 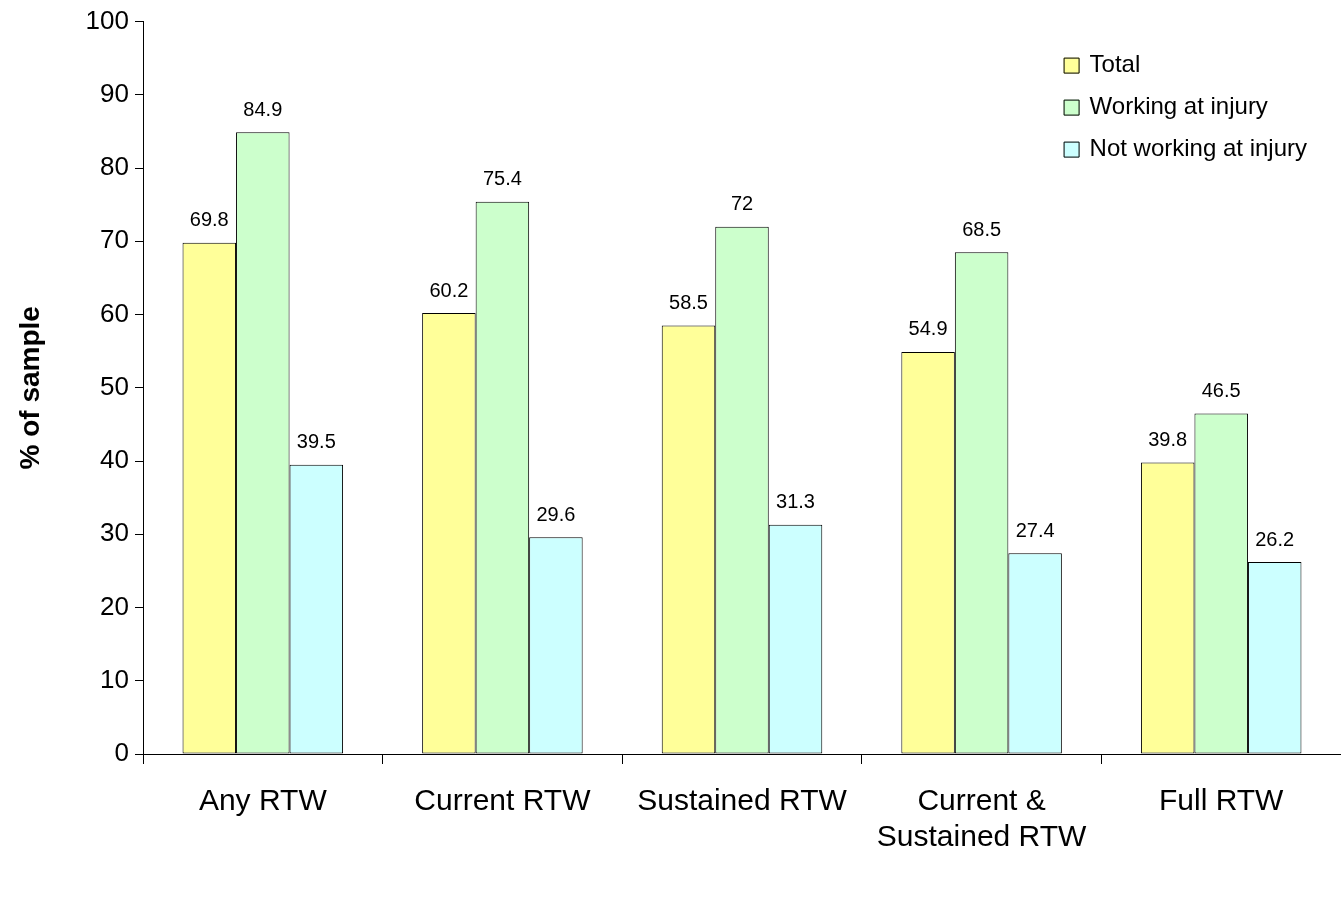 I want to click on x-tick-label: Sustained RTW, so click(x=742, y=800).